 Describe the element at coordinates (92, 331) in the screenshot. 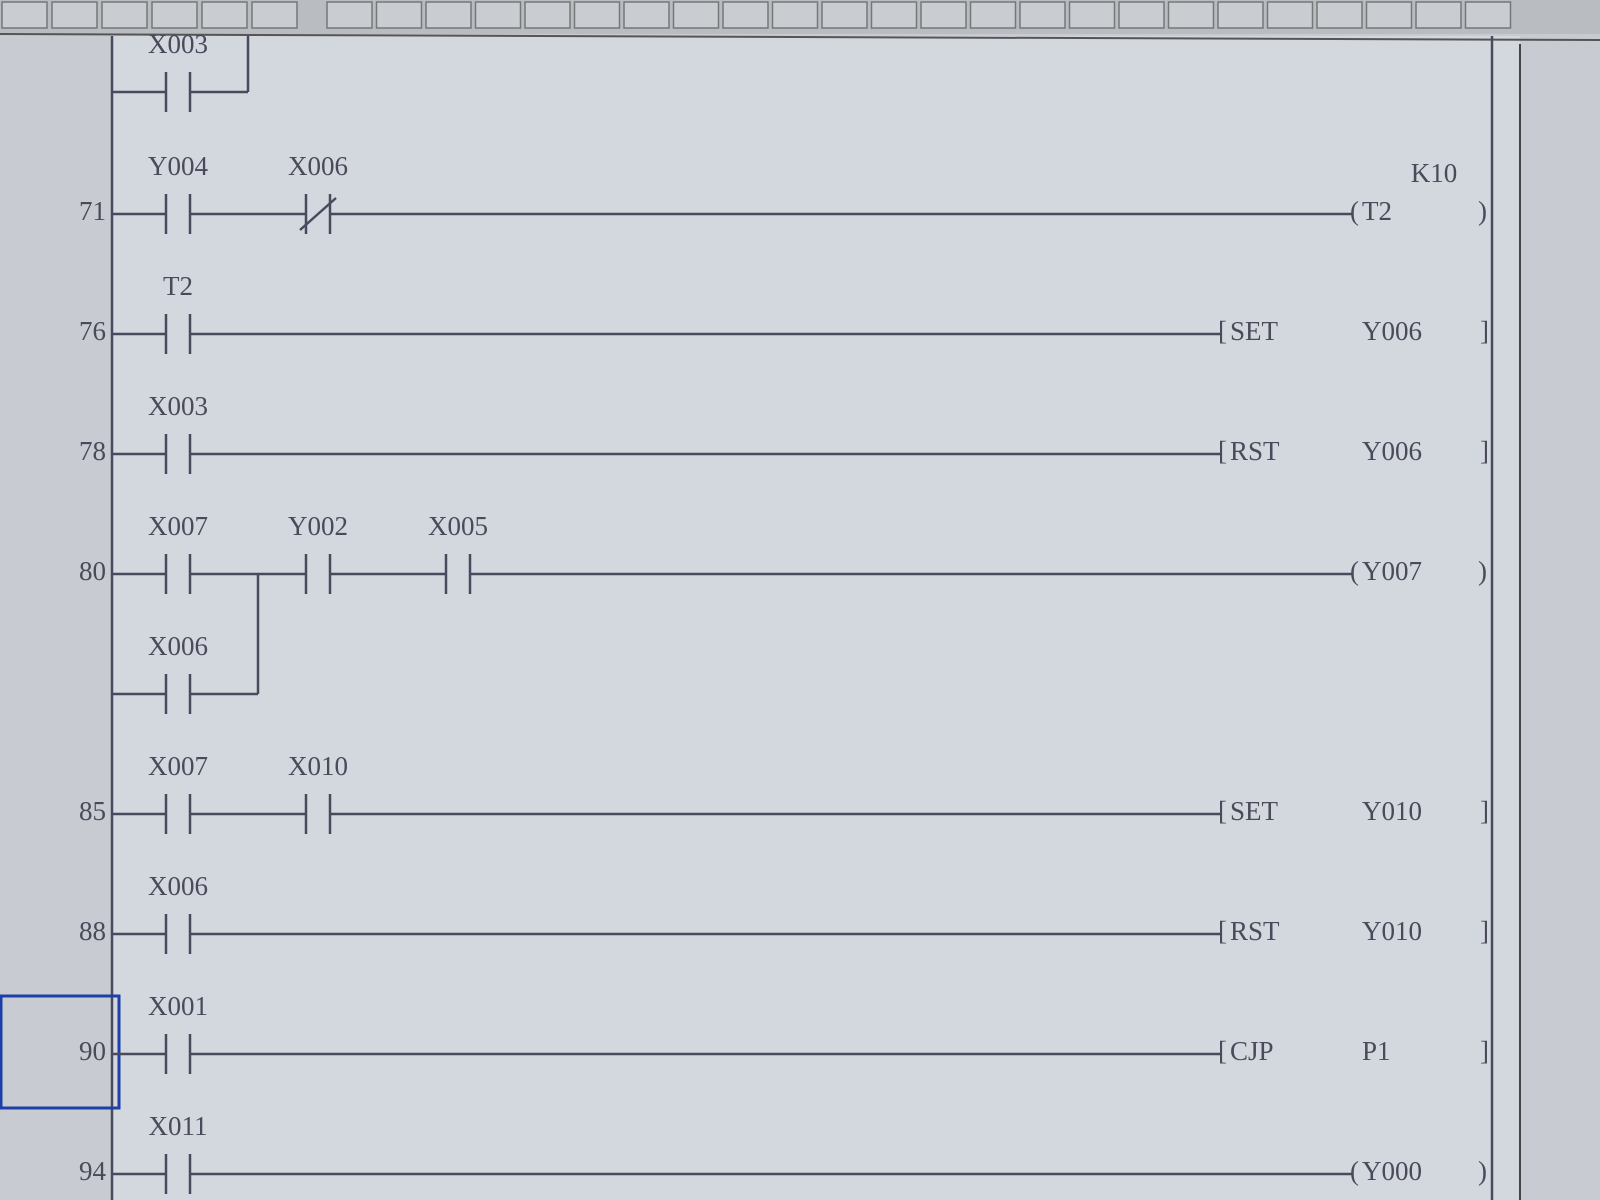

I see `step-number: 76` at that location.